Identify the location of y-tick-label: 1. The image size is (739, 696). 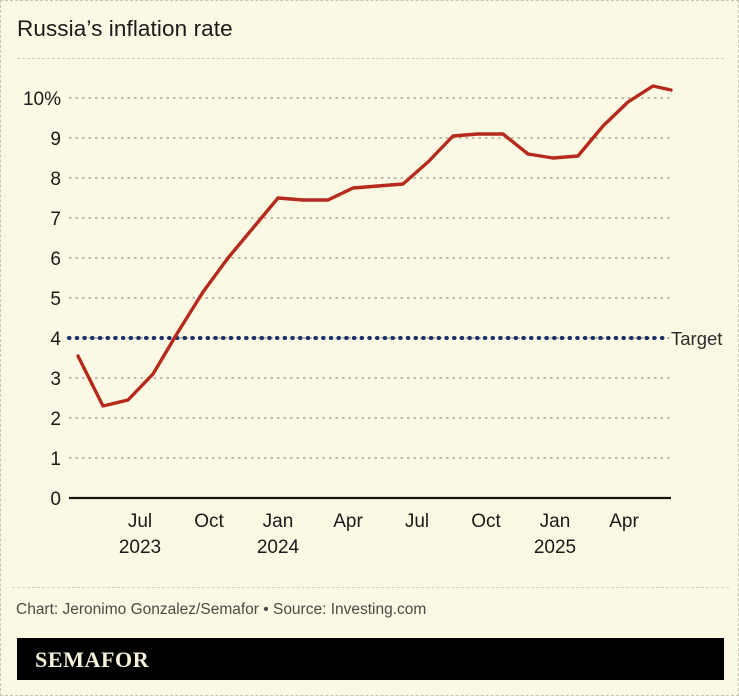
(55, 459).